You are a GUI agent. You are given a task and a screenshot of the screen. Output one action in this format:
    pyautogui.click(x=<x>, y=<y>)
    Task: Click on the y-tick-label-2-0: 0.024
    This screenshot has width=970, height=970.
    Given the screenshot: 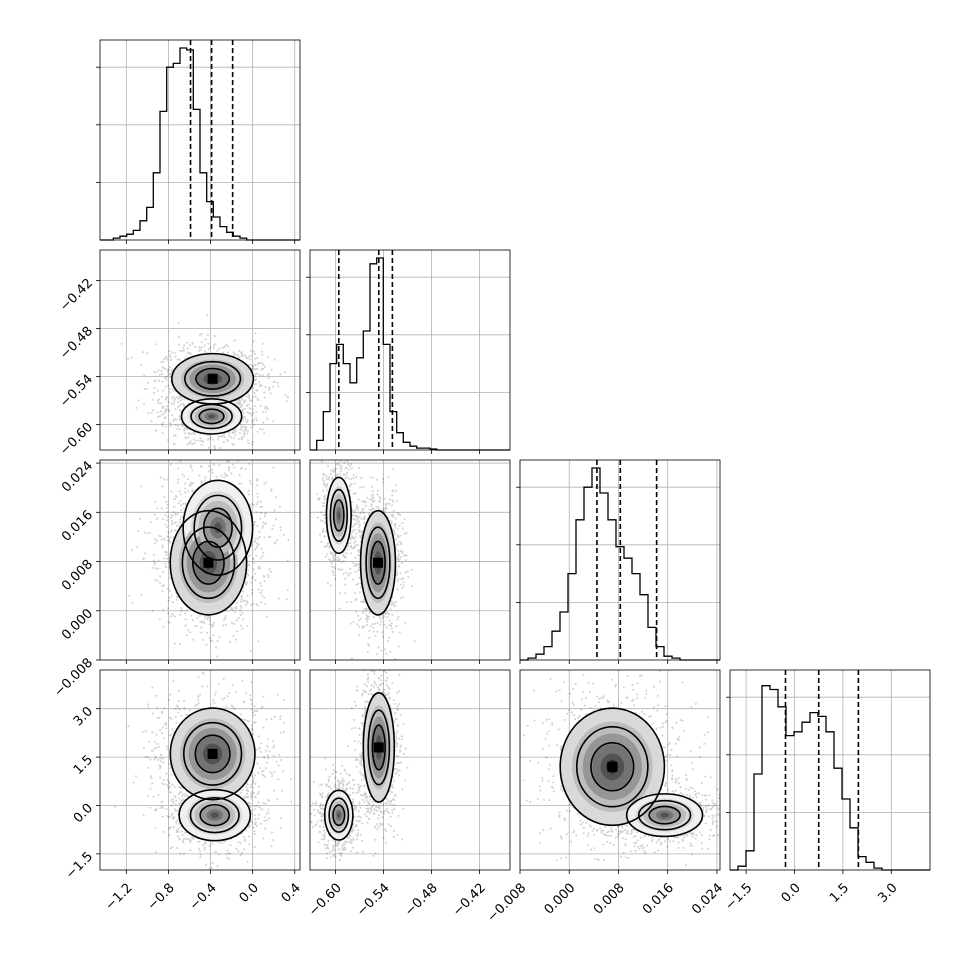 What is the action you would take?
    pyautogui.click(x=77, y=477)
    